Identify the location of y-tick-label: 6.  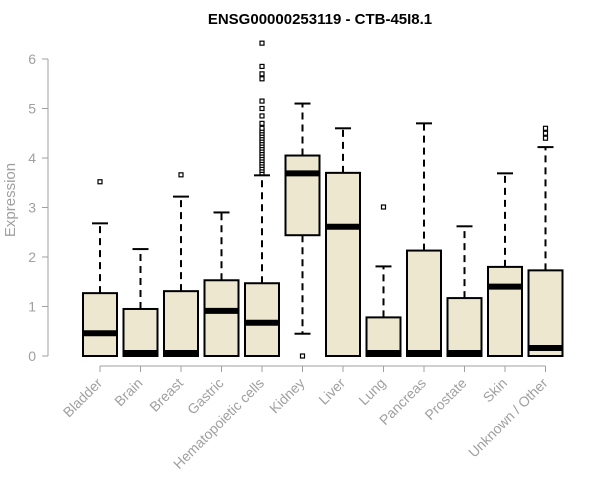
(32, 59).